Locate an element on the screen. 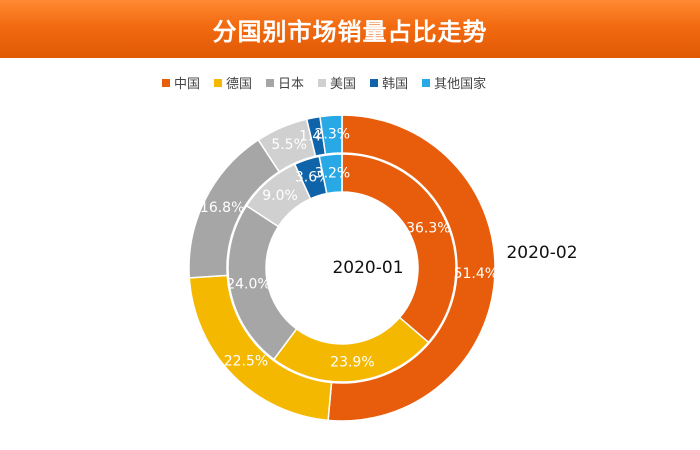 This screenshot has height=450, width=700. series-label-inner: 2020-01 is located at coordinates (367, 268).